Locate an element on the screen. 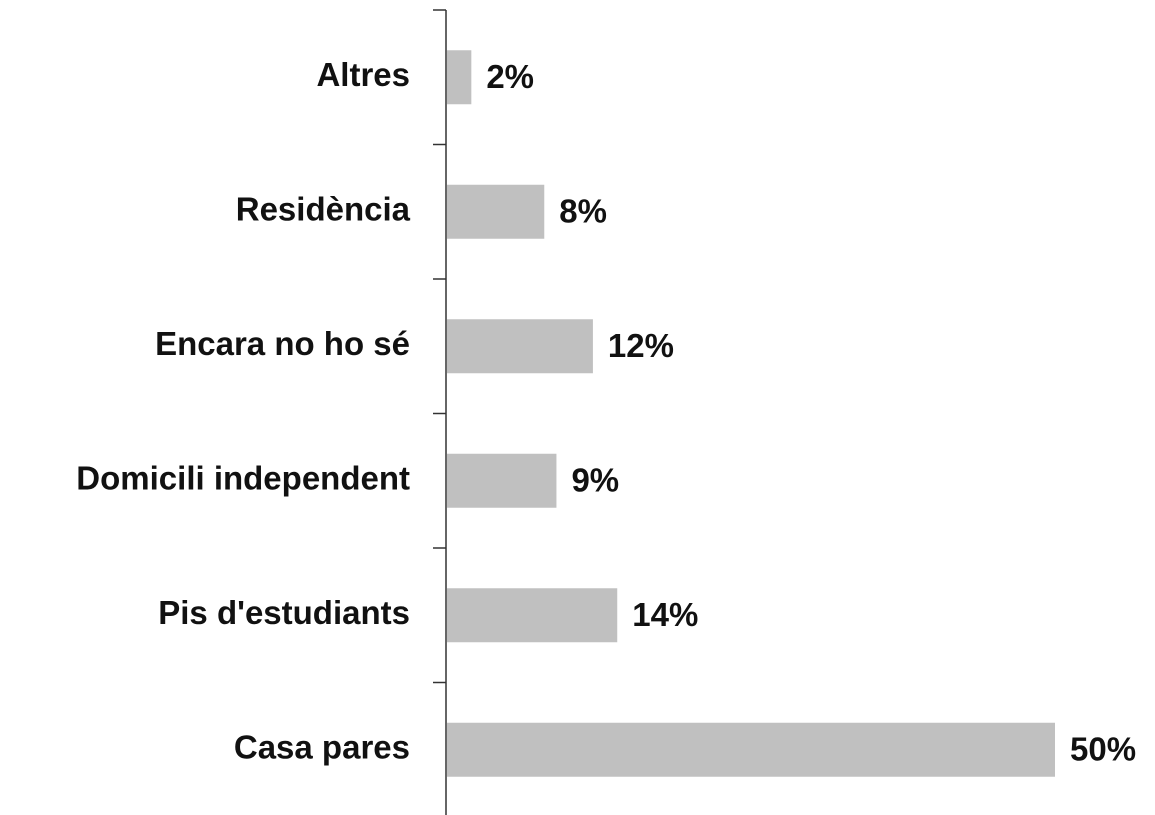 Image resolution: width=1155 pixels, height=815 pixels. data-label: 9% is located at coordinates (595, 479).